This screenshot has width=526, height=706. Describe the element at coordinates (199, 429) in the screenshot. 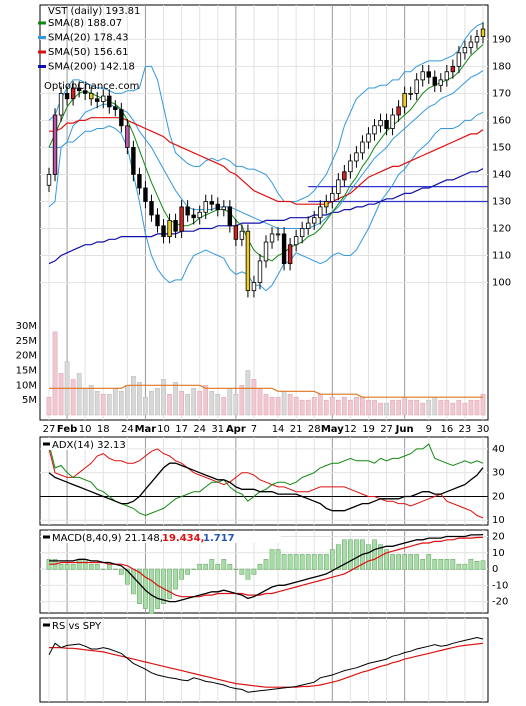

I see `x-tick-label: 24` at that location.